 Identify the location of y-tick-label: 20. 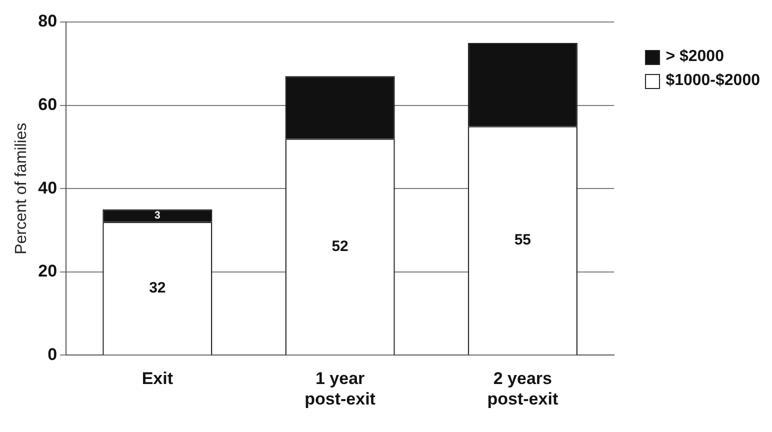
(48, 271).